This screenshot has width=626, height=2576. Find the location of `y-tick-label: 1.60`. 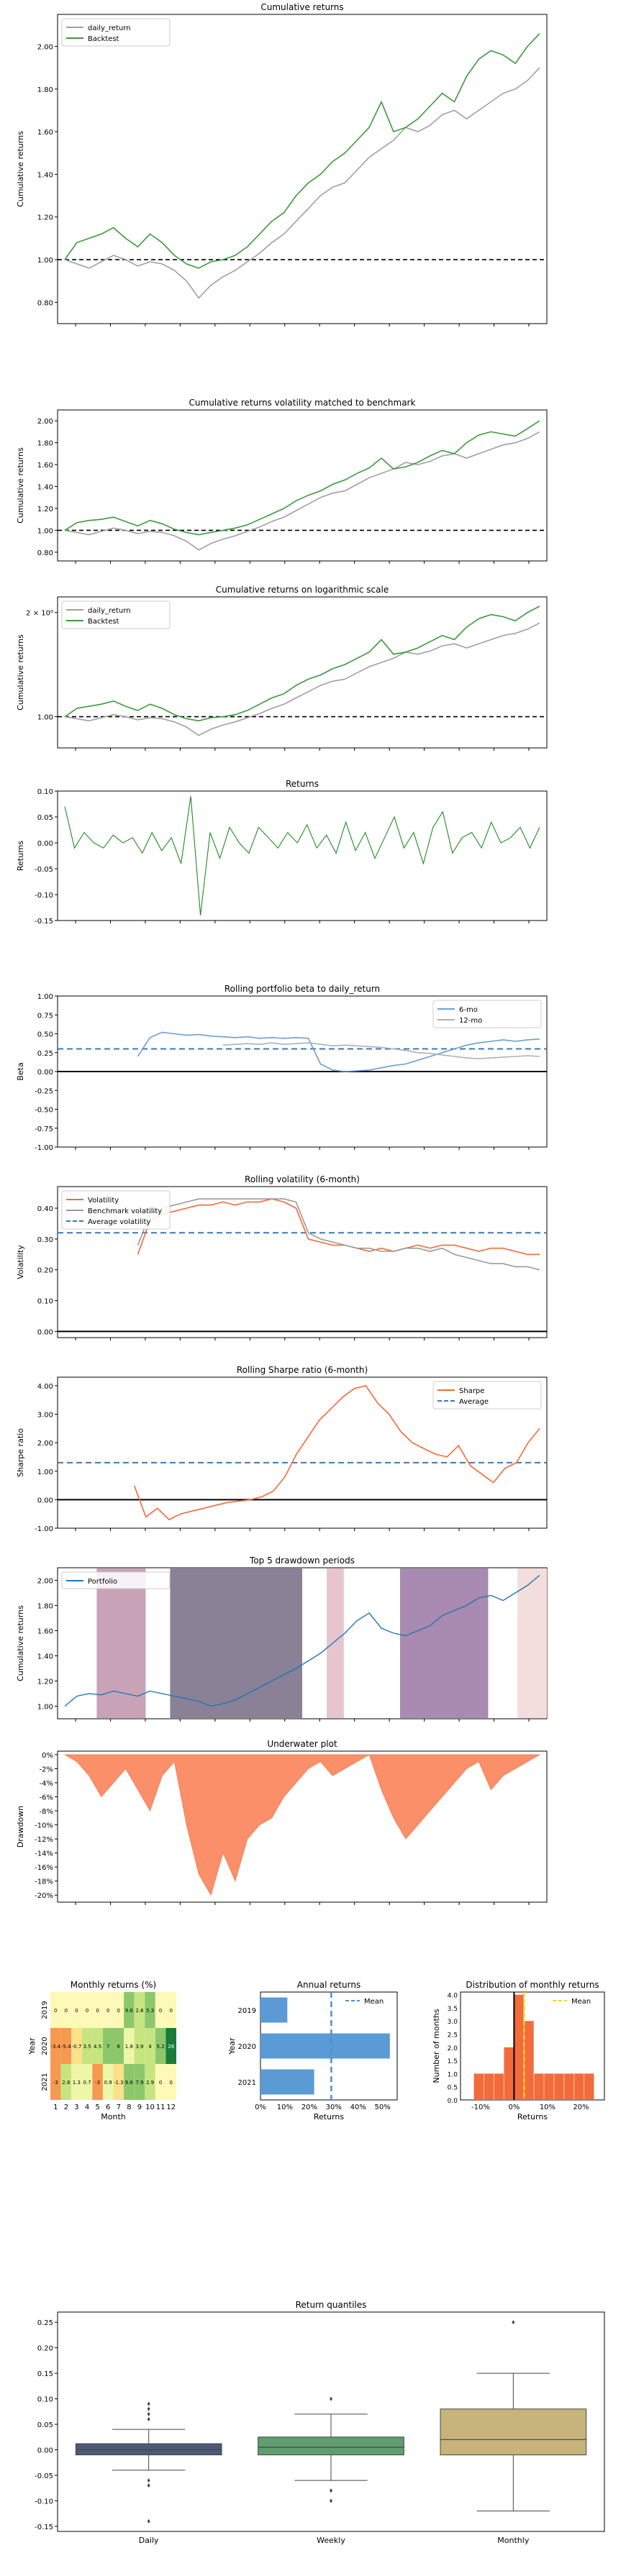

y-tick-label: 1.60 is located at coordinates (45, 133).